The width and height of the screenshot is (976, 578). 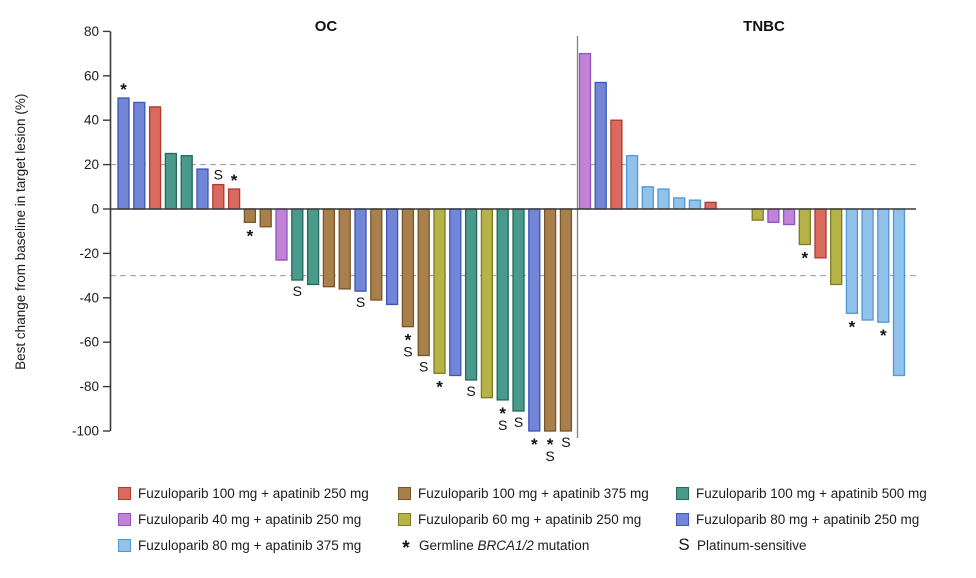 What do you see at coordinates (752, 545) in the screenshot?
I see `legend-label: Platinum-sensitive` at bounding box center [752, 545].